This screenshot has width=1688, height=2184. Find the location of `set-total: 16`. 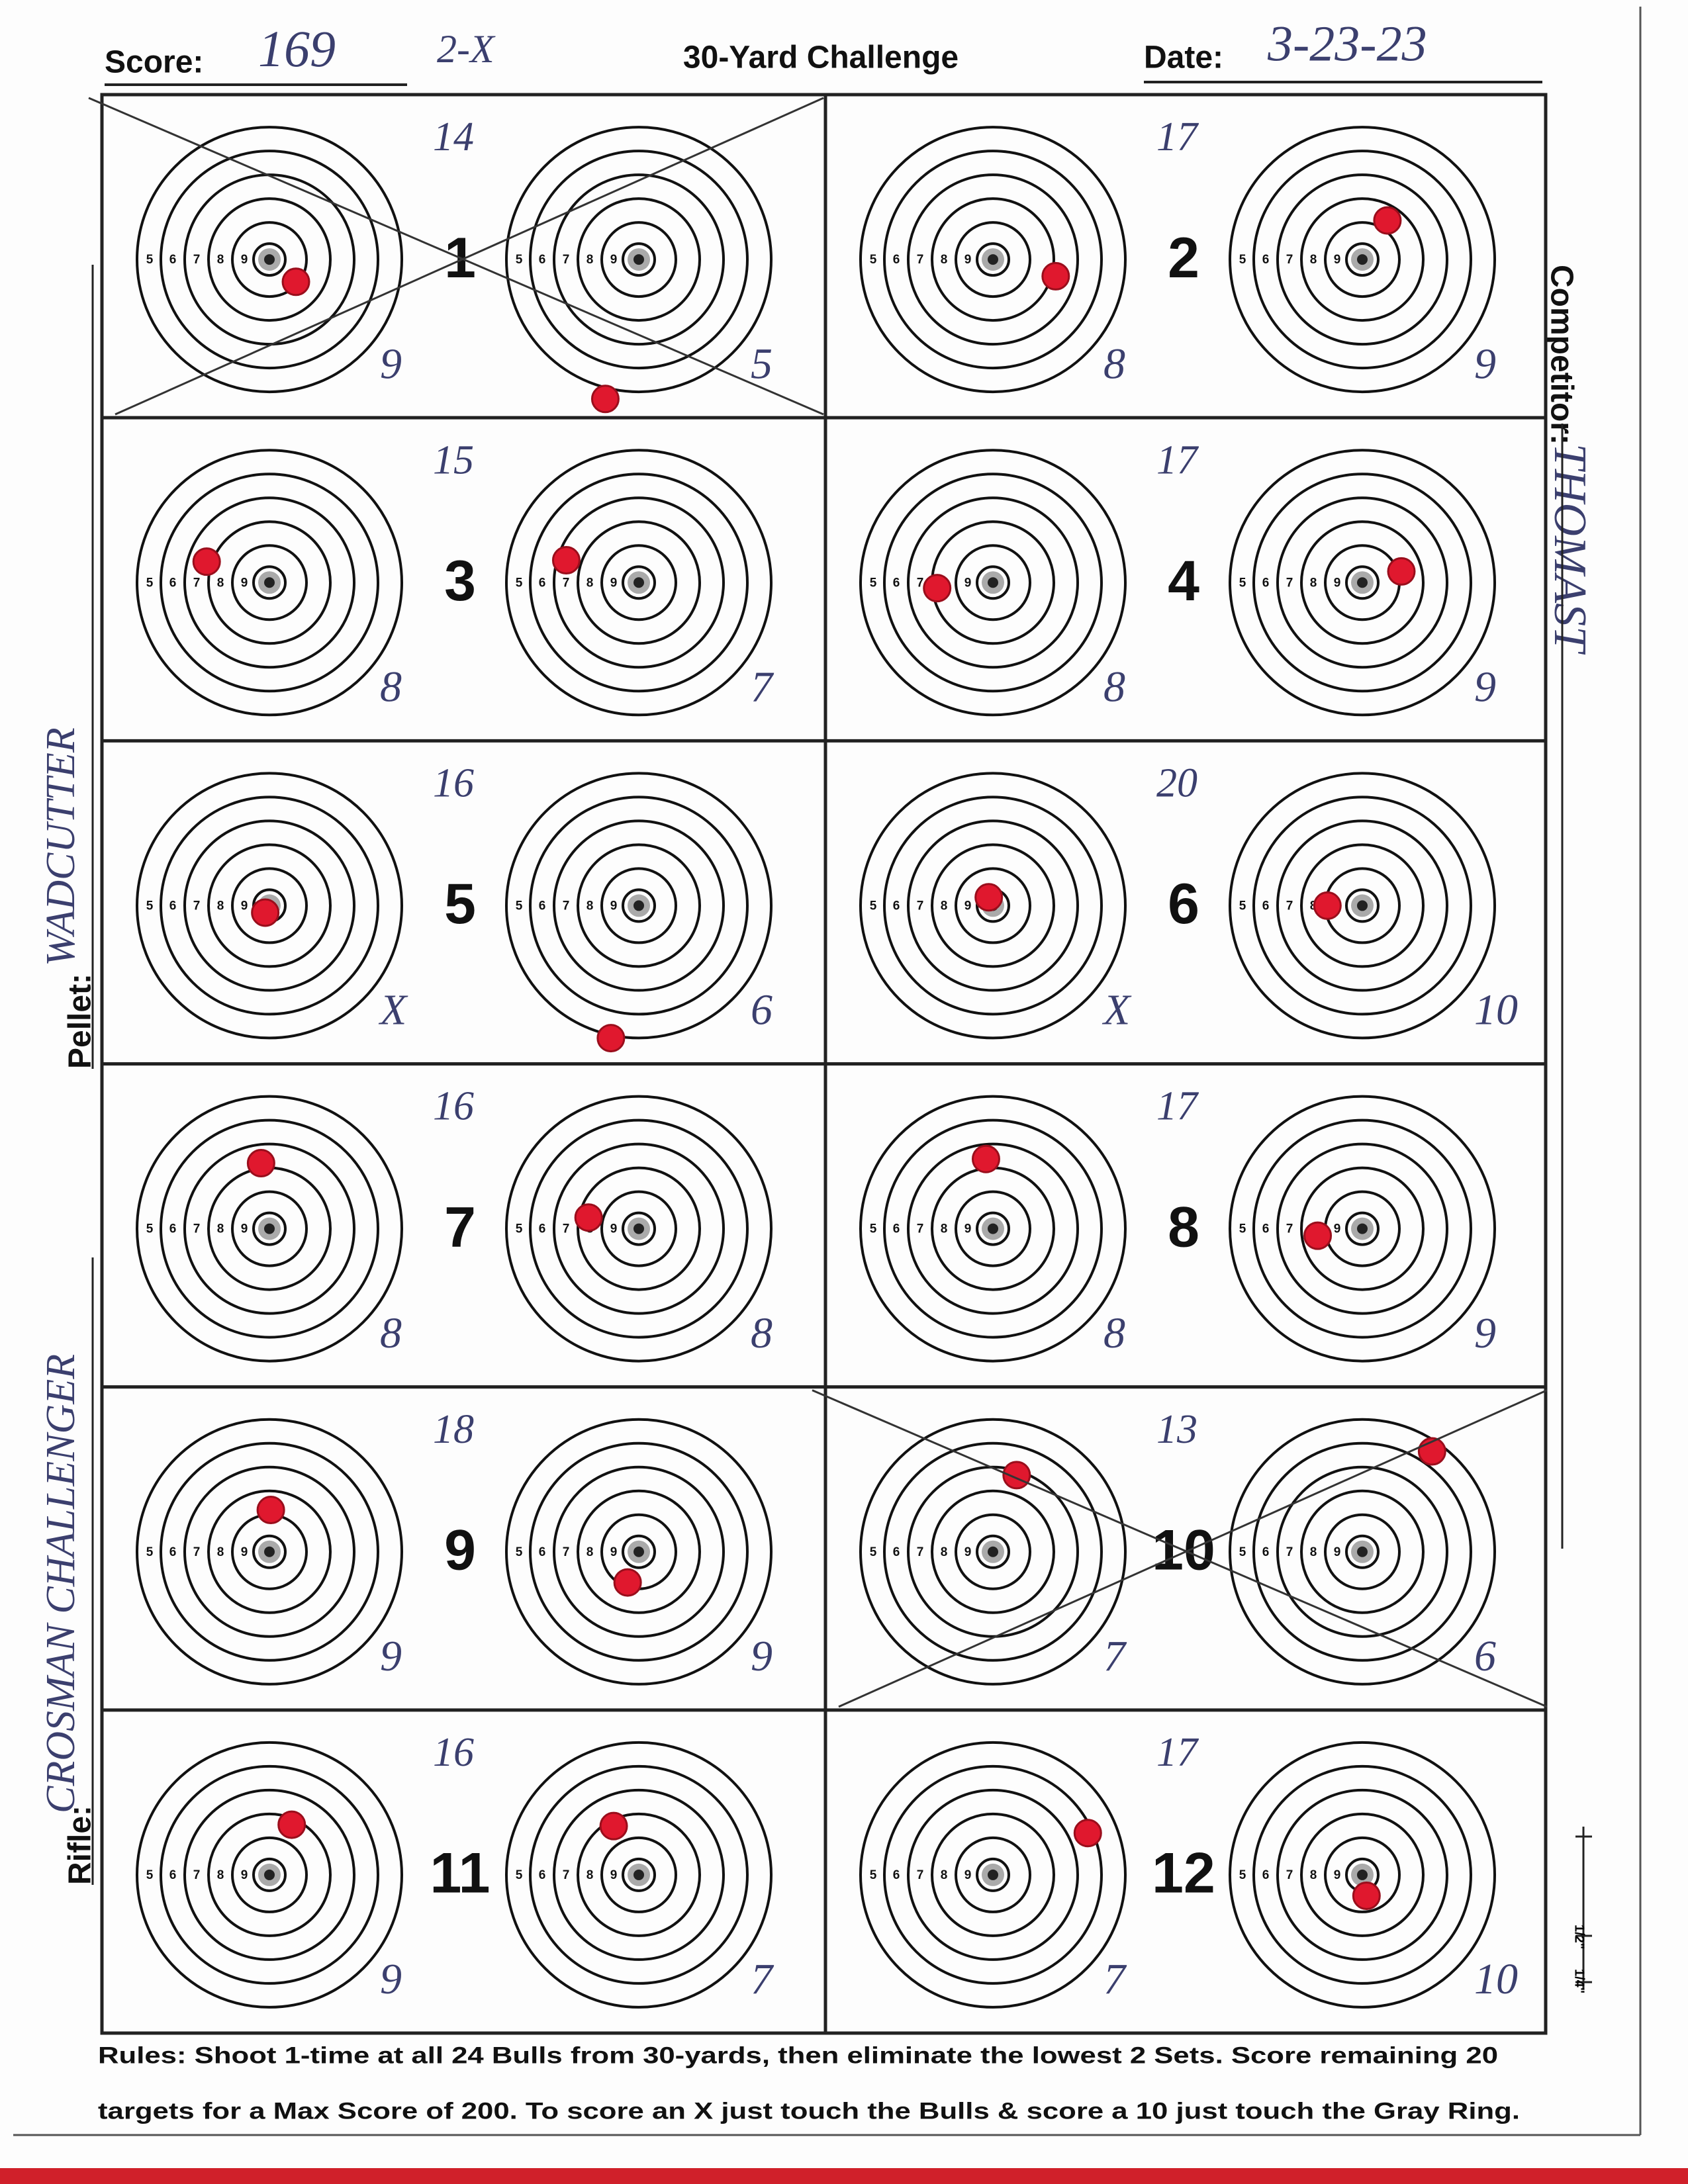

set-total: 16 is located at coordinates (453, 1106).